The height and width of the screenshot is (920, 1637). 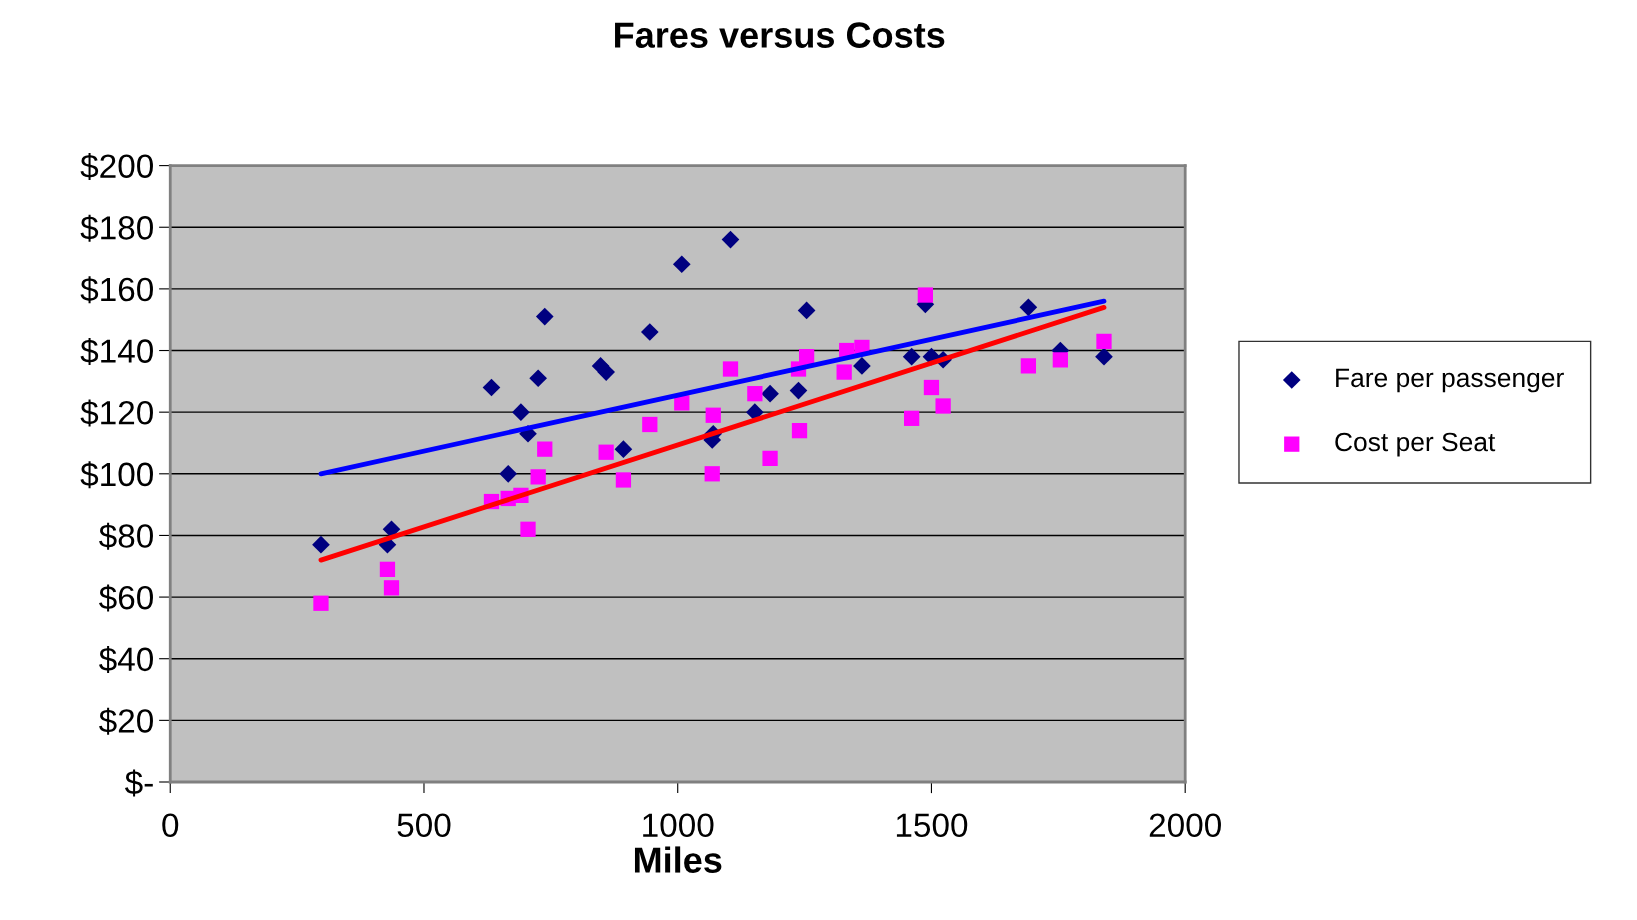 I want to click on y-tick-label: $180, so click(x=116, y=228).